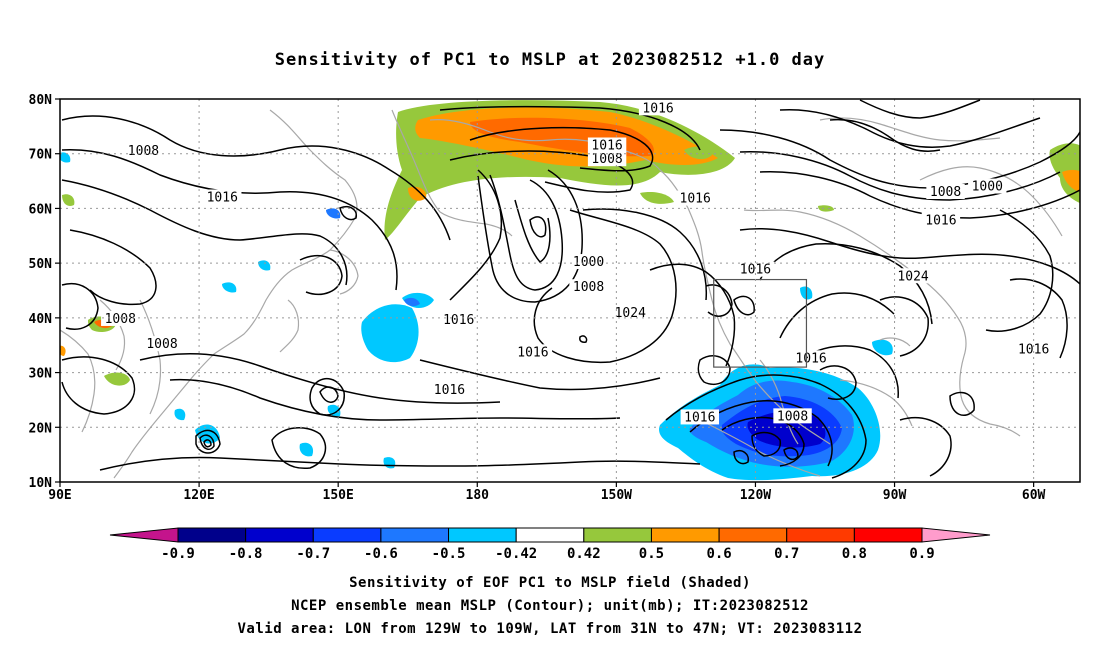  Describe the element at coordinates (921, 554) in the screenshot. I see `colorbar-label: 0.9` at that location.